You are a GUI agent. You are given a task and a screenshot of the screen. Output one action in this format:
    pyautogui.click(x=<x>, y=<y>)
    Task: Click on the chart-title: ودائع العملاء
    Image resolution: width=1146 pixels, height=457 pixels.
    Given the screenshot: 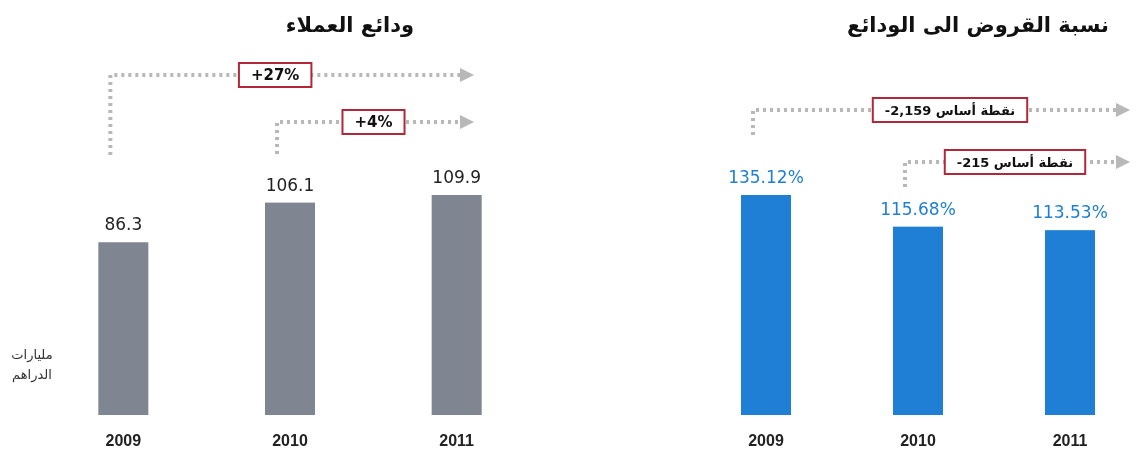 What is the action you would take?
    pyautogui.click(x=350, y=25)
    